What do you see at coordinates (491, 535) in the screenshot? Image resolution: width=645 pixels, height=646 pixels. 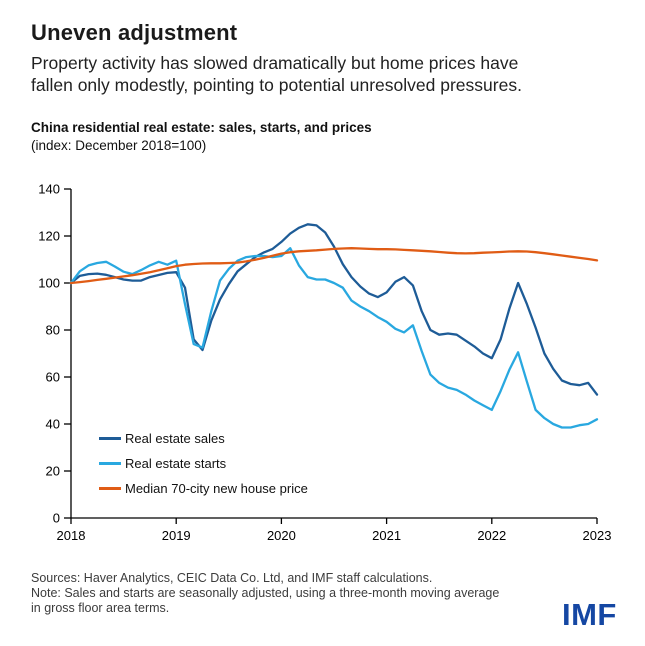 I see `x-tick-label: 2022` at bounding box center [491, 535].